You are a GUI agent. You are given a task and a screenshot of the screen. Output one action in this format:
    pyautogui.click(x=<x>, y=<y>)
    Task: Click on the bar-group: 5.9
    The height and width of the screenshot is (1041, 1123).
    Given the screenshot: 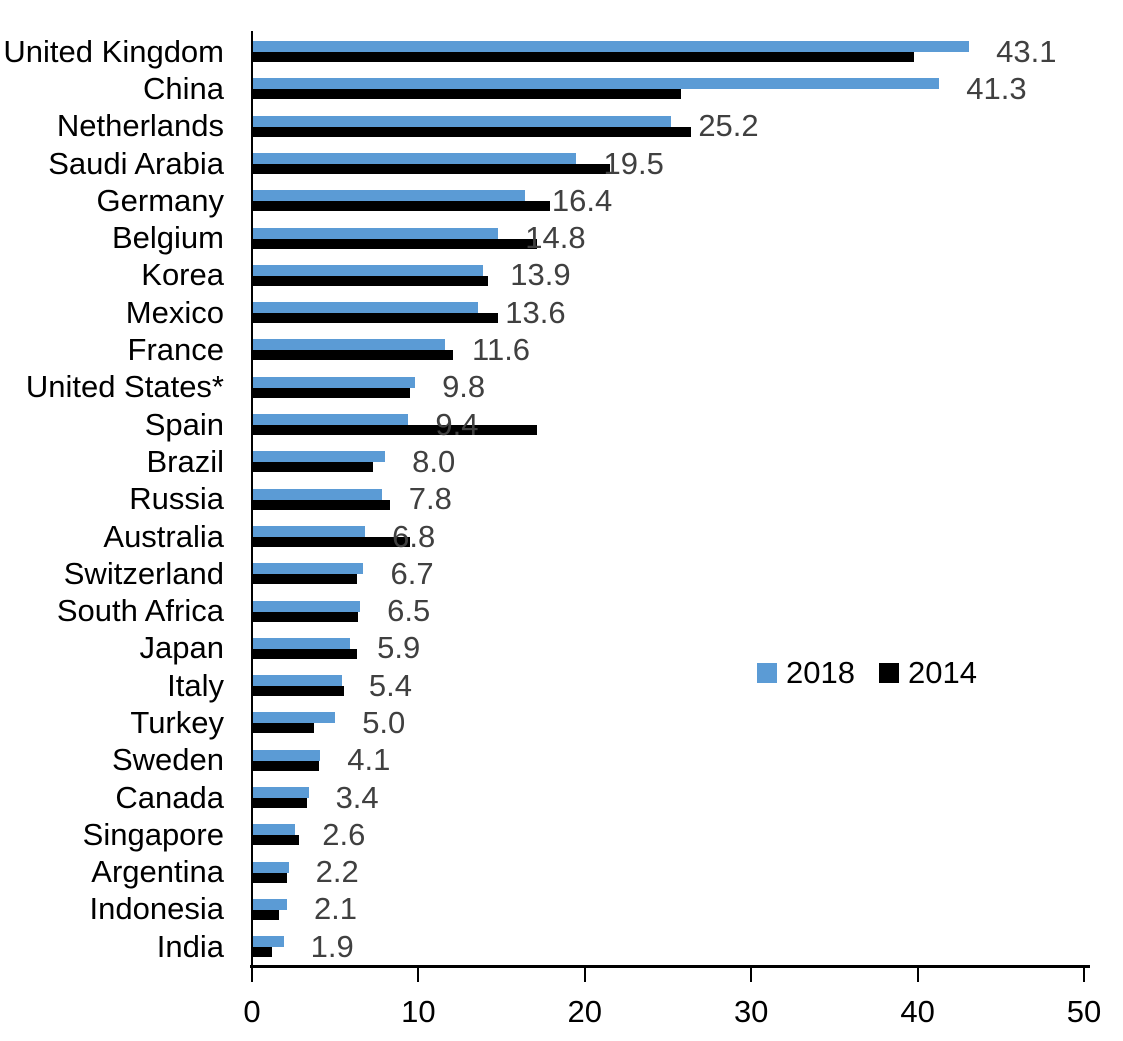 What is the action you would take?
    pyautogui.click(x=687, y=648)
    